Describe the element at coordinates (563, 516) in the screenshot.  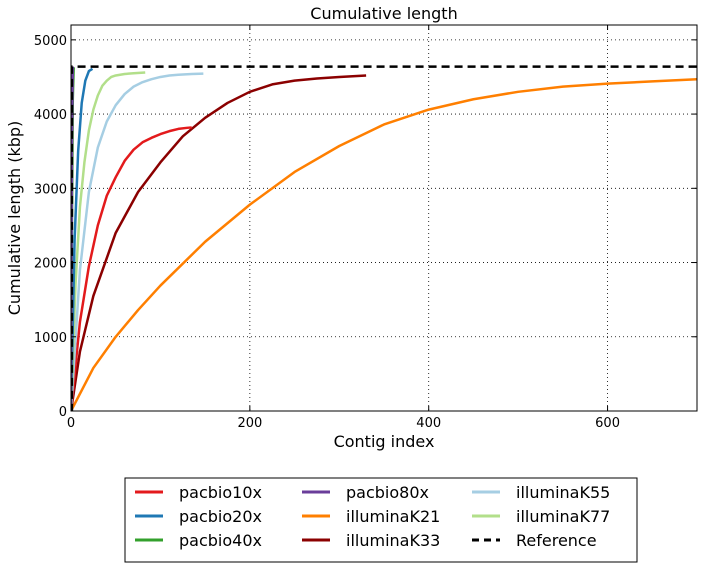
I see `legend-label-illuminak77: illuminaK77` at that location.